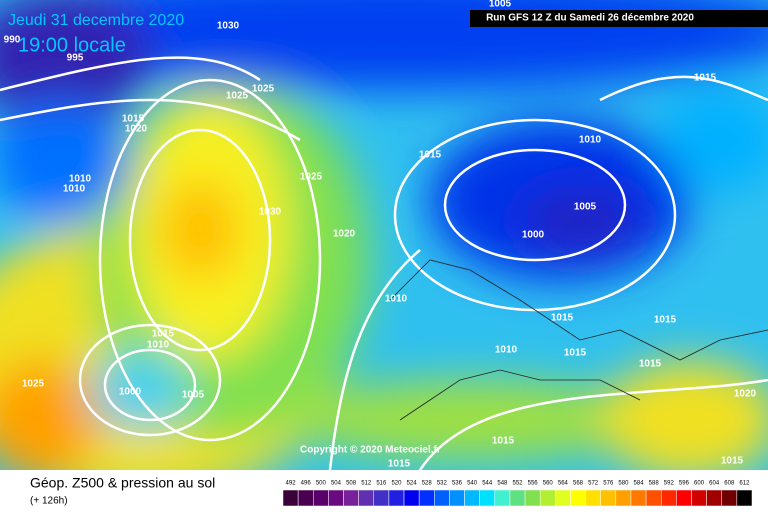 This screenshot has width=768, height=512. I want to click on legend-label: 532, so click(442, 484).